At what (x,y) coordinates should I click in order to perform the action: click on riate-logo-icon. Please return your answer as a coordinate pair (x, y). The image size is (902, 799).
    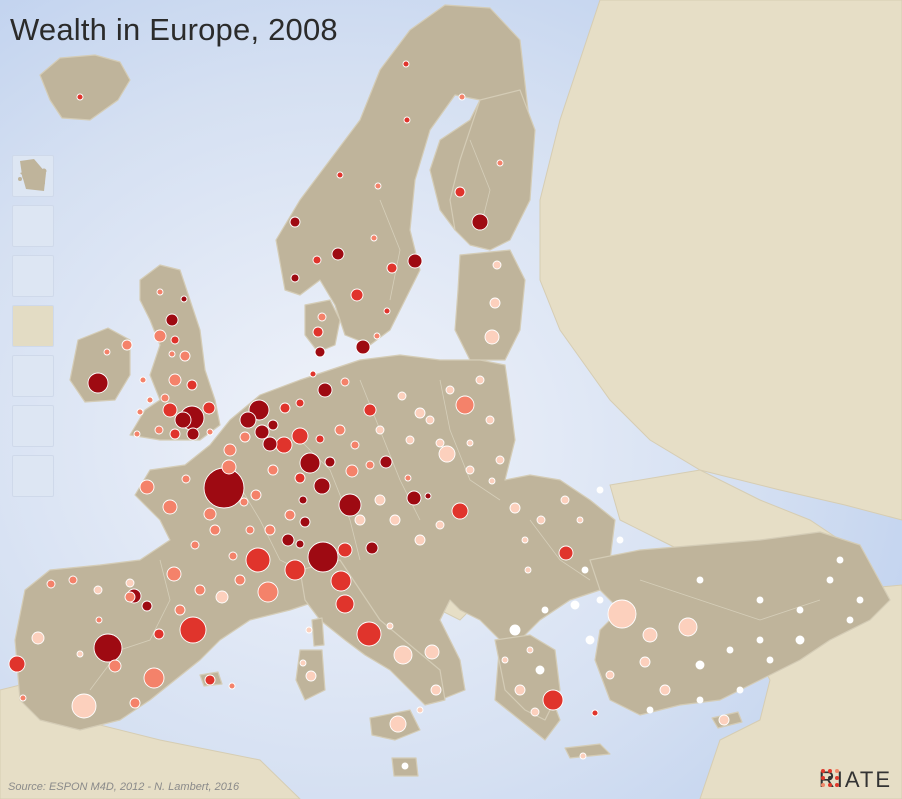
    Looking at the image, I should click on (829, 778).